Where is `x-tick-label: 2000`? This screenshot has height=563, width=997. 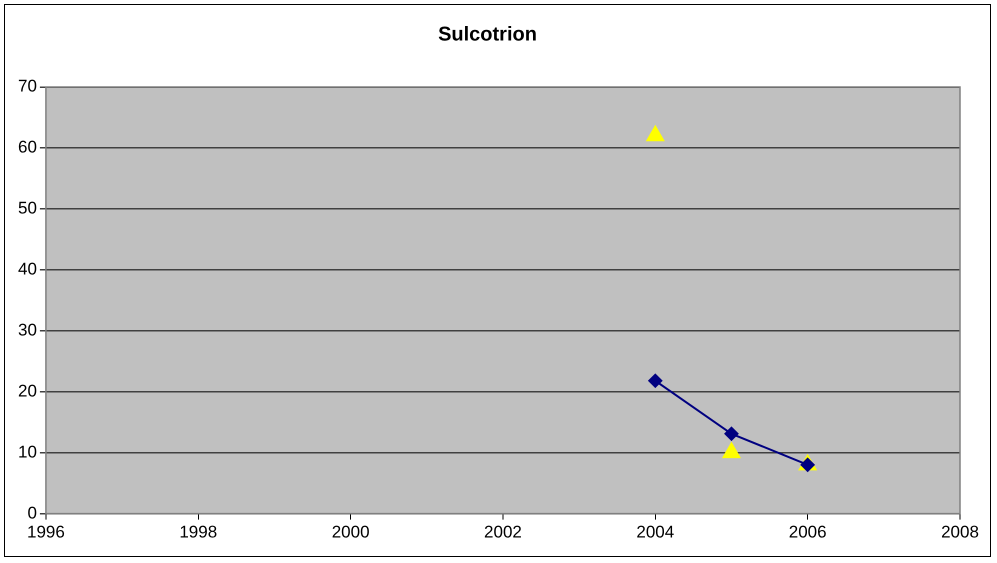 x-tick-label: 2000 is located at coordinates (351, 532).